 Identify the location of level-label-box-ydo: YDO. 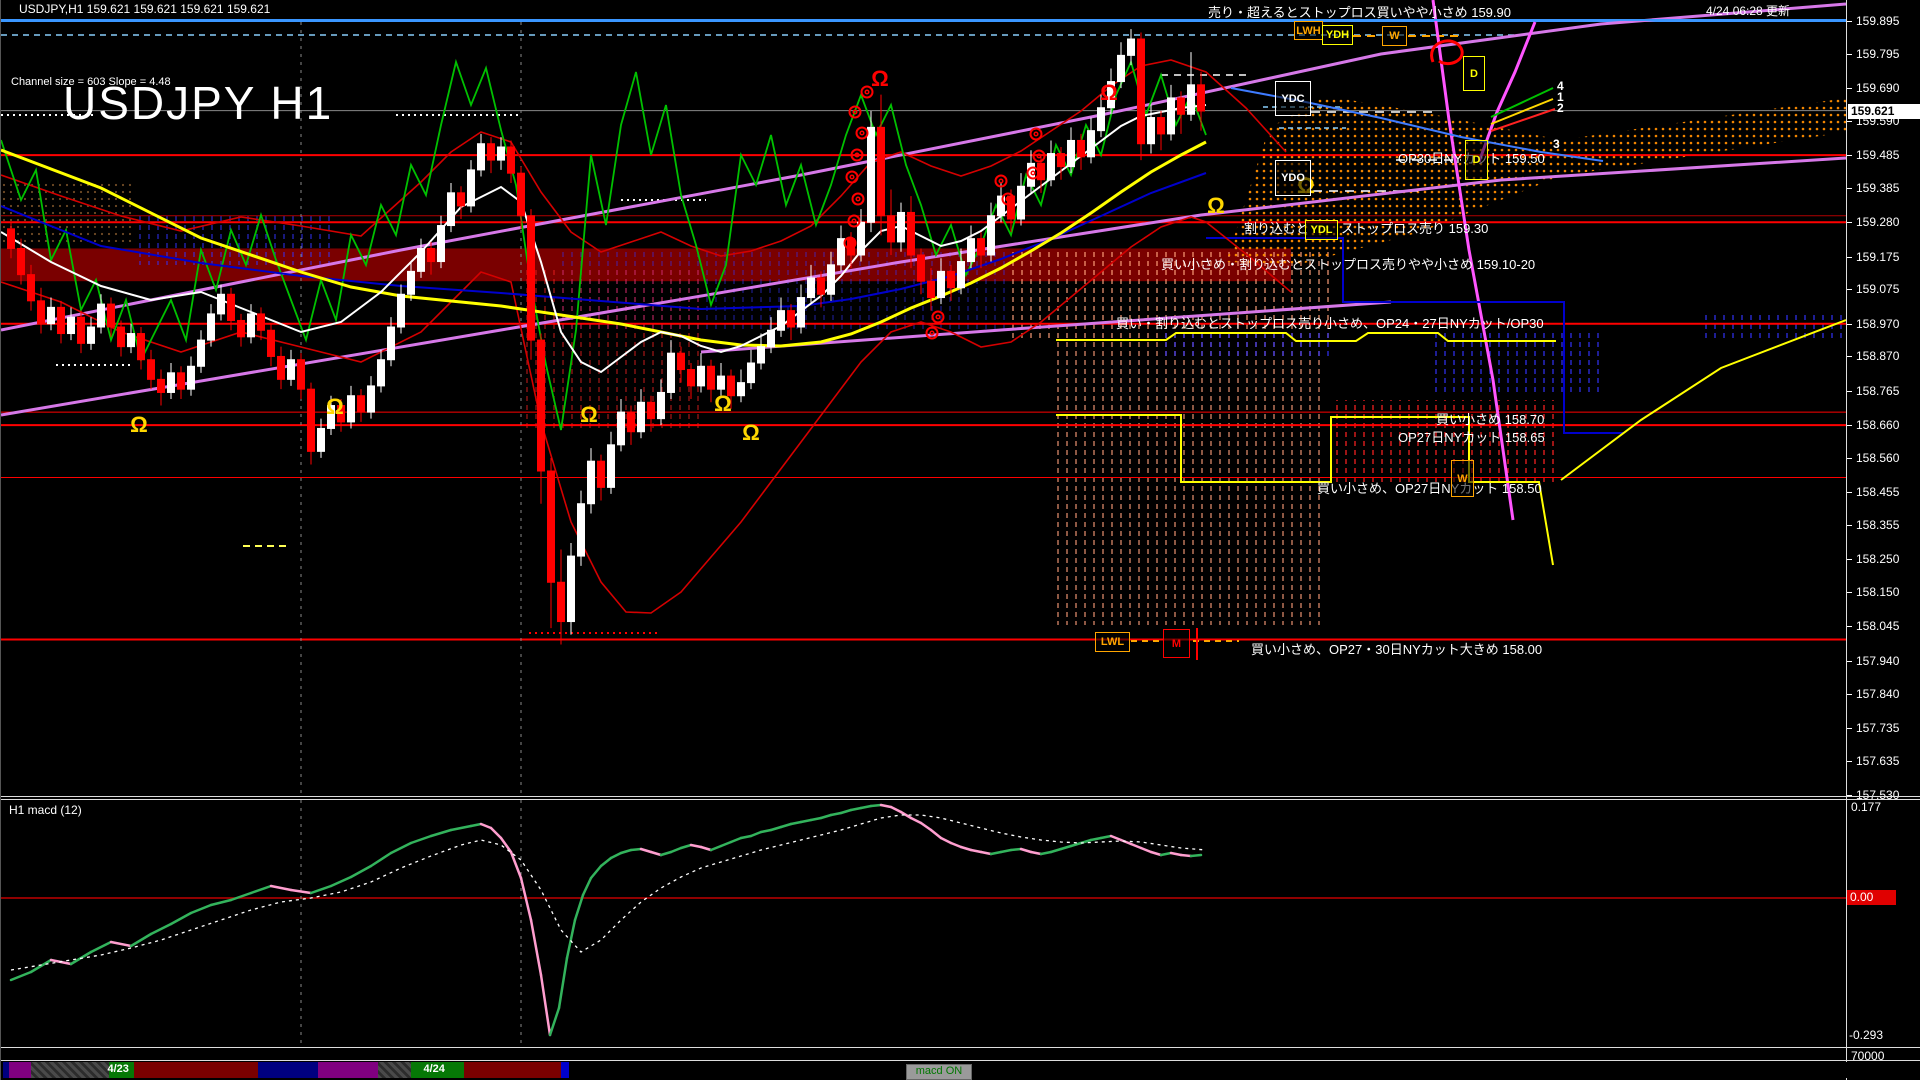
(1293, 178).